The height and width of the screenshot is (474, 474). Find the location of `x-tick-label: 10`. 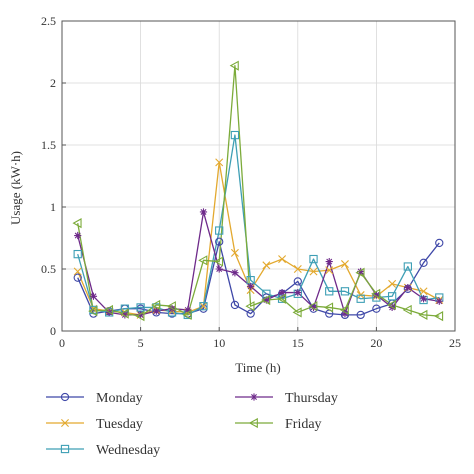

x-tick-label: 10 is located at coordinates (219, 343).